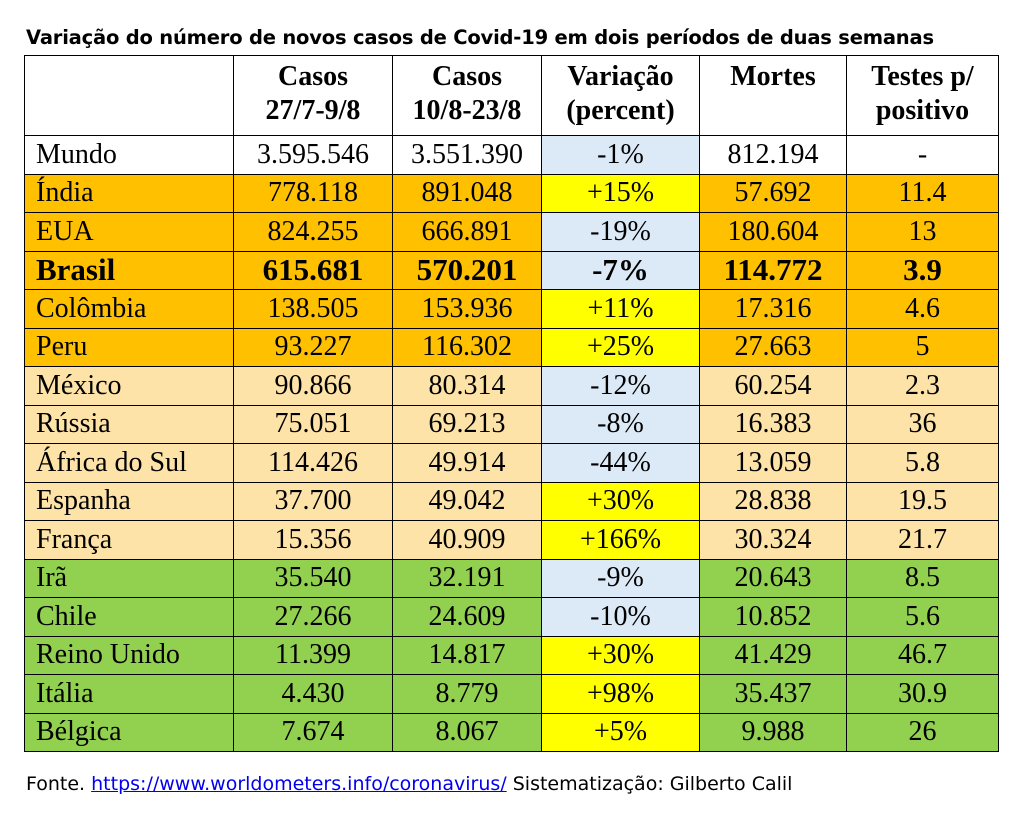 The image size is (1024, 816). Describe the element at coordinates (467, 232) in the screenshot. I see `casos-period-2-cell: 666.891` at that location.